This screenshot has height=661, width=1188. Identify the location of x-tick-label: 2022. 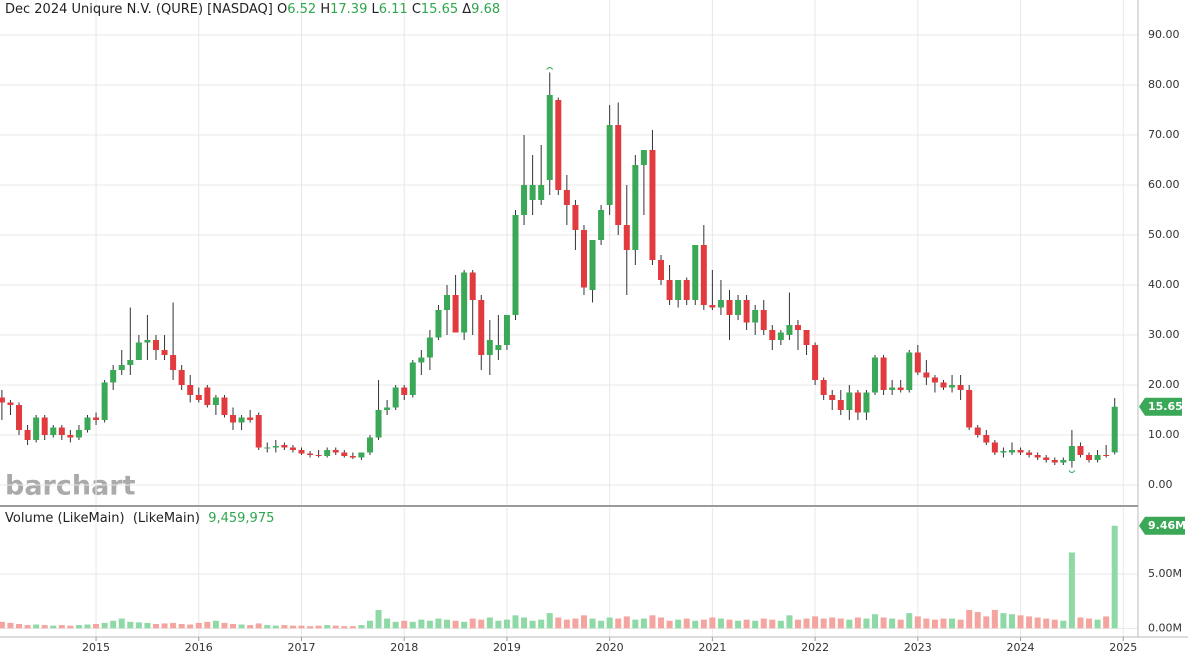
(815, 647).